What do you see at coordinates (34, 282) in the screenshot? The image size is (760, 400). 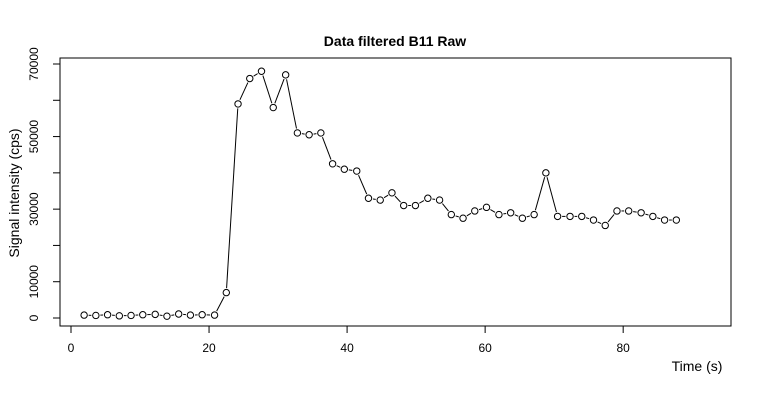 I see `y-tick-label: 10000` at bounding box center [34, 282].